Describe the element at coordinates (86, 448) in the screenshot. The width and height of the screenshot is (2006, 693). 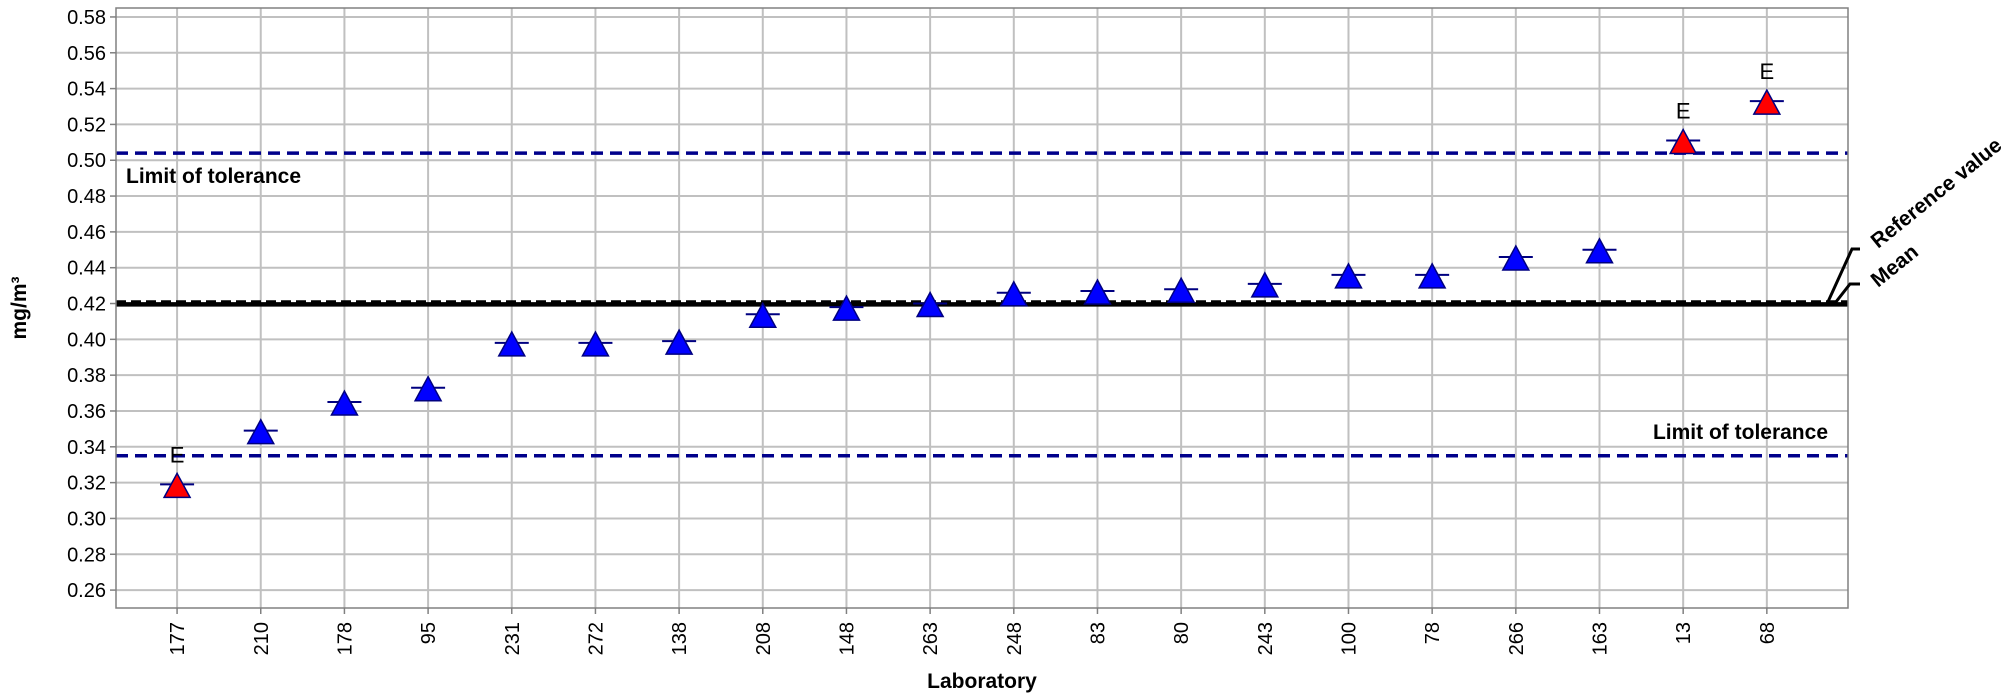
I see `y-tick-label: 0.34` at that location.